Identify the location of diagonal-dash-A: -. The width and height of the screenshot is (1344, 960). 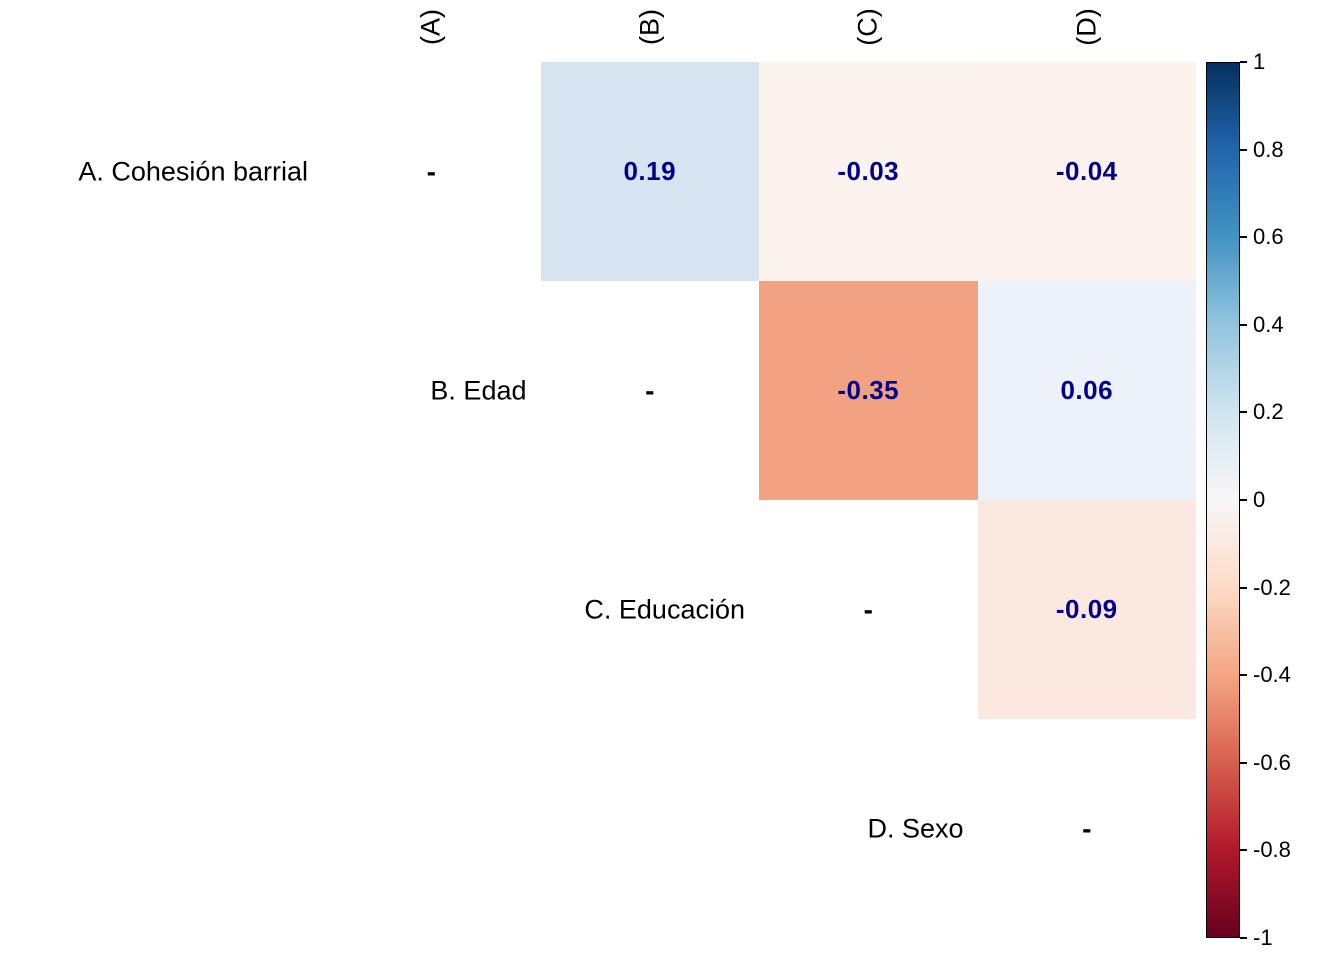
(431, 171).